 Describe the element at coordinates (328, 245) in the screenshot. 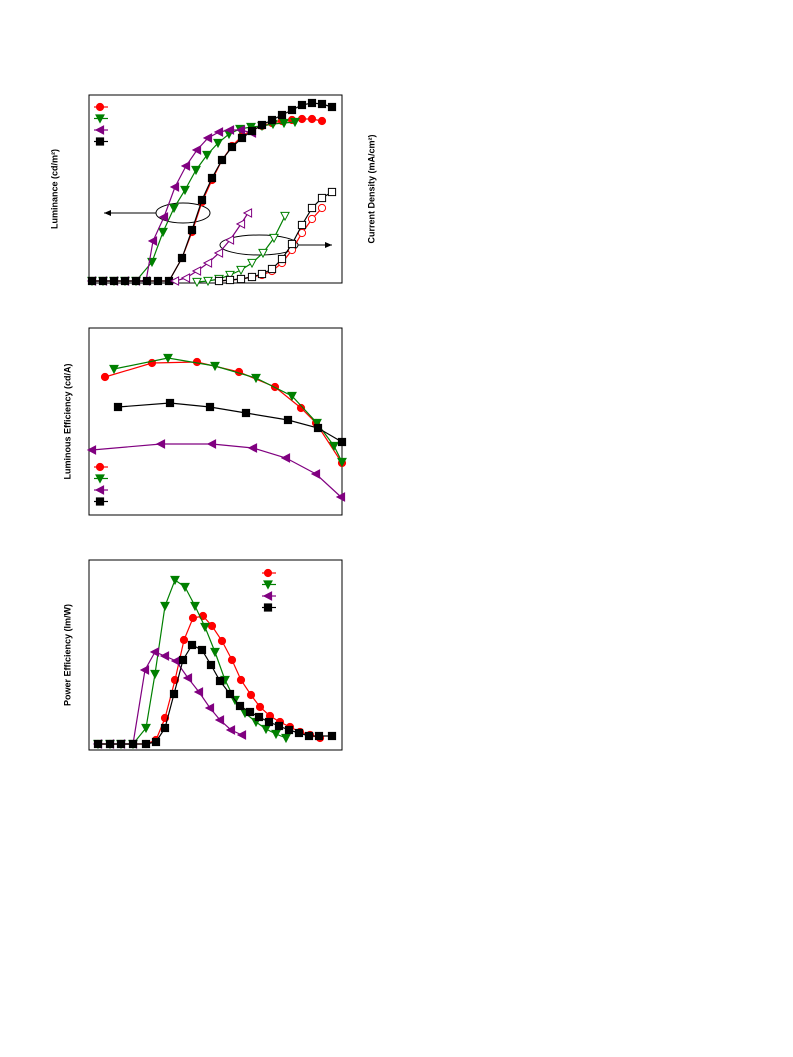

I see `arrow-head` at that location.